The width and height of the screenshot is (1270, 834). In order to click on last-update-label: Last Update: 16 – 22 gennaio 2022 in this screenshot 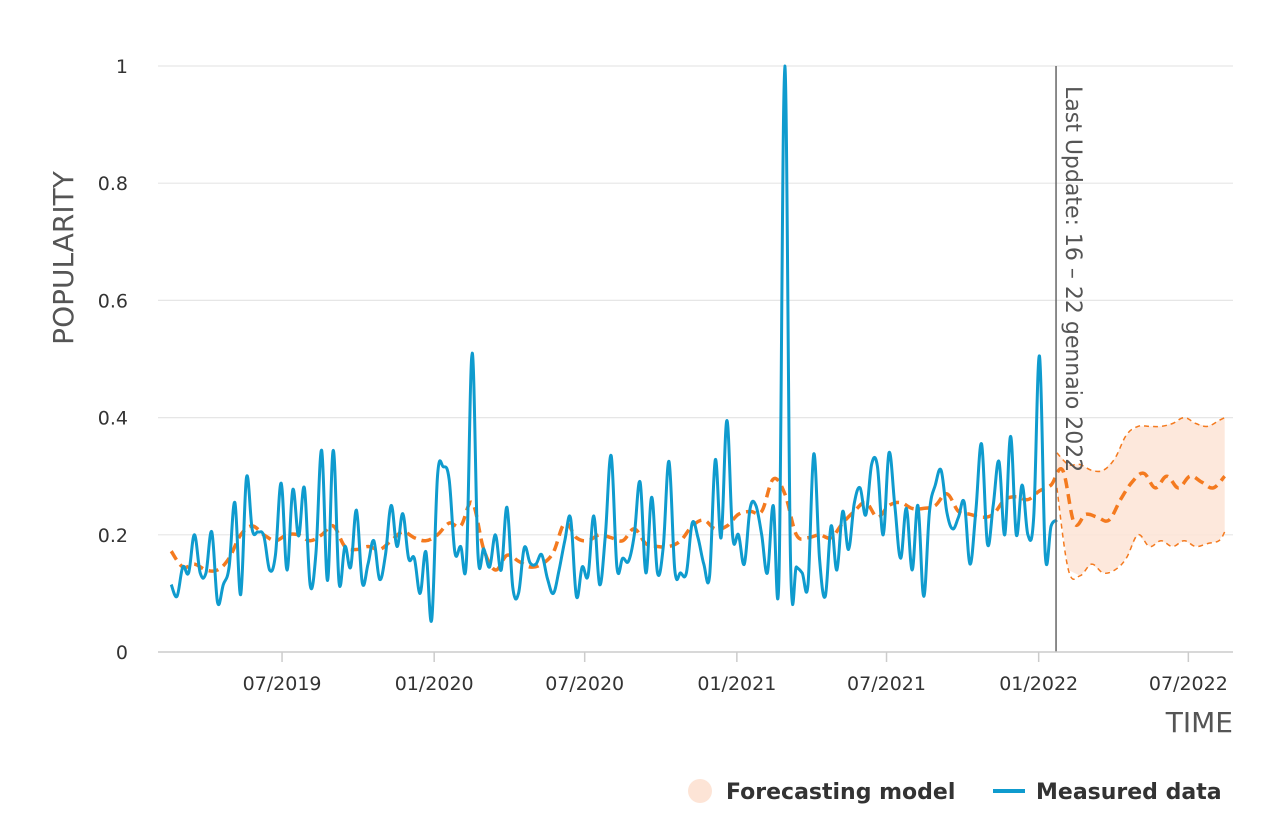, I will do `click(1072, 279)`.